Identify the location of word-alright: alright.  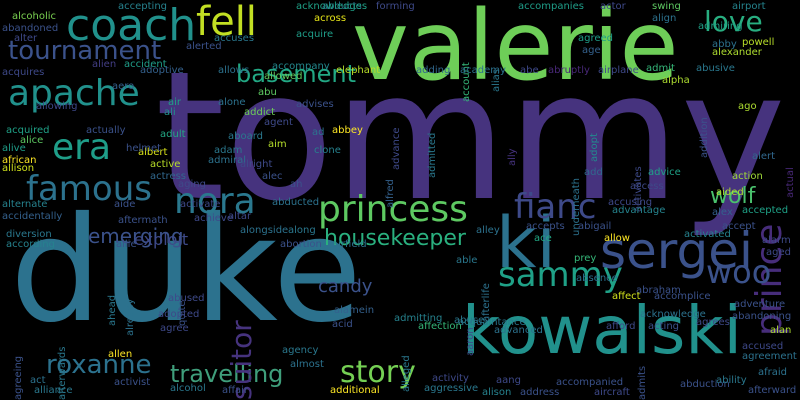
(256, 164).